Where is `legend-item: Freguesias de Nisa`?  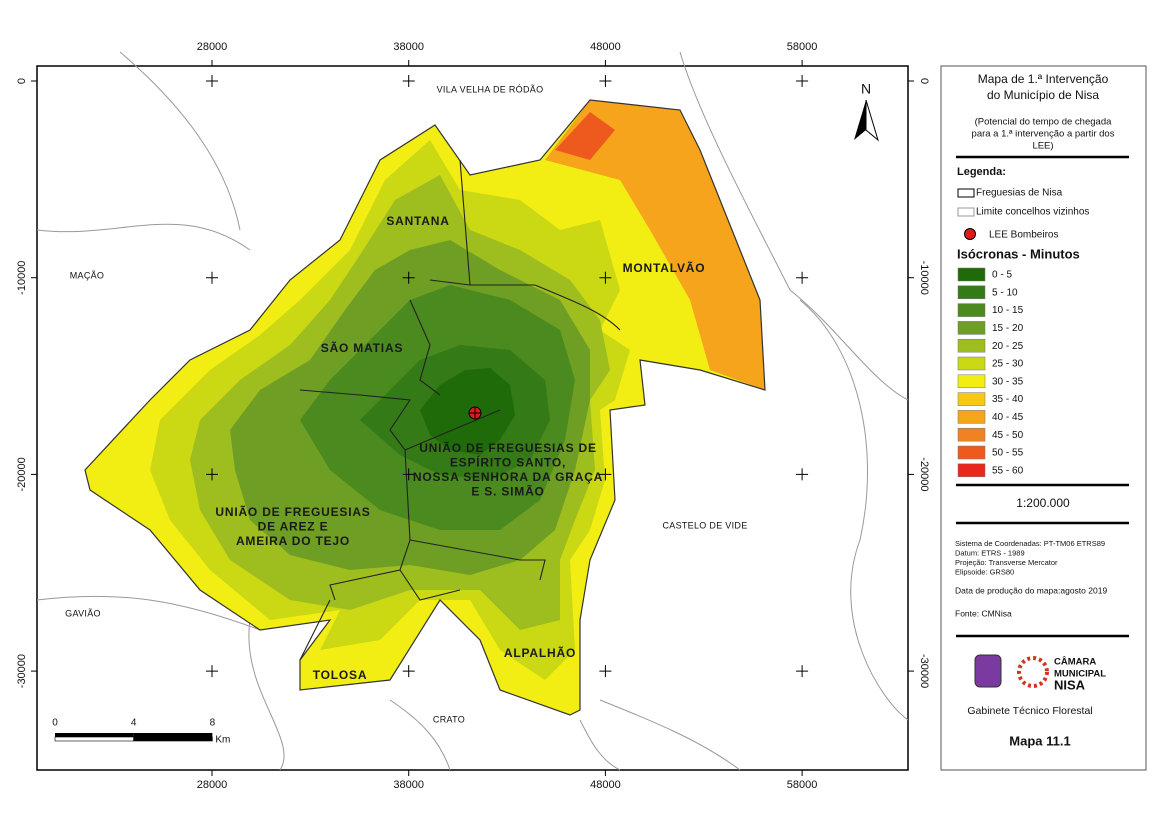
legend-item: Freguesias de Nisa is located at coordinates (1019, 193).